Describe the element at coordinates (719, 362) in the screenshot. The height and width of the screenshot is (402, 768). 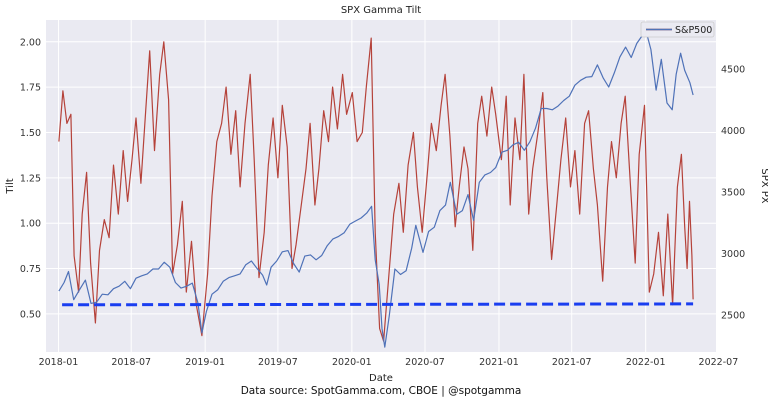
I see `x-tick-label: 2022-07` at that location.